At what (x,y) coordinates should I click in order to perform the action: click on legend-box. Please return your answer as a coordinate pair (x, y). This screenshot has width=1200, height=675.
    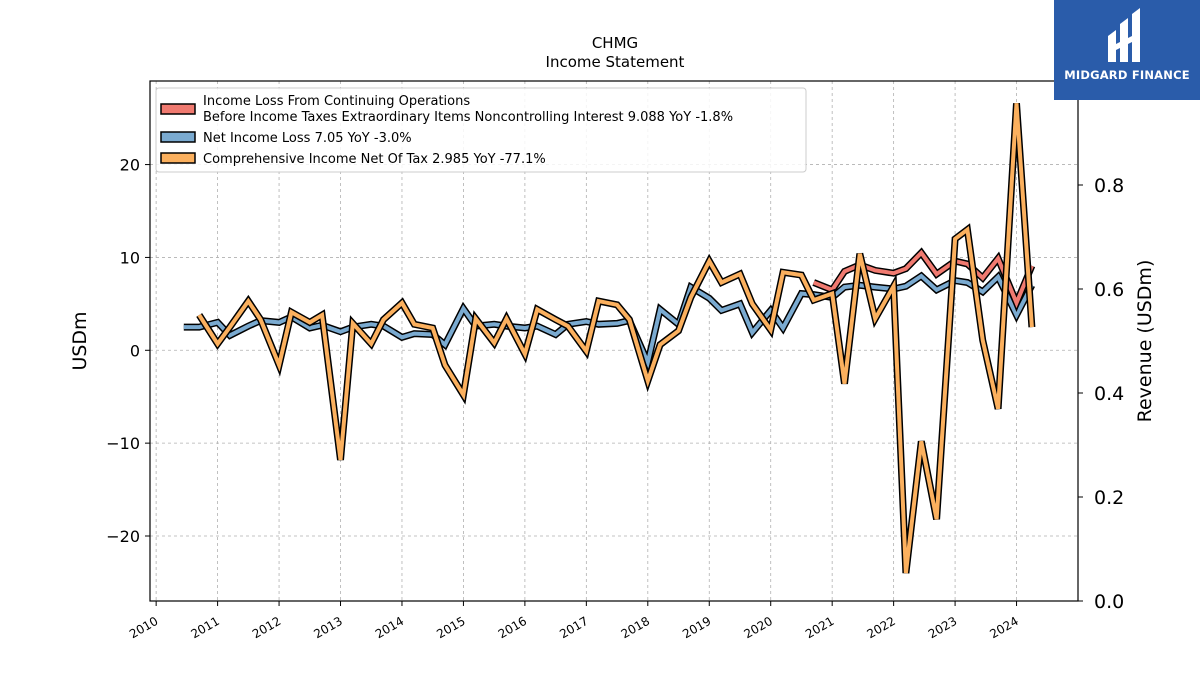
    Looking at the image, I should click on (481, 130).